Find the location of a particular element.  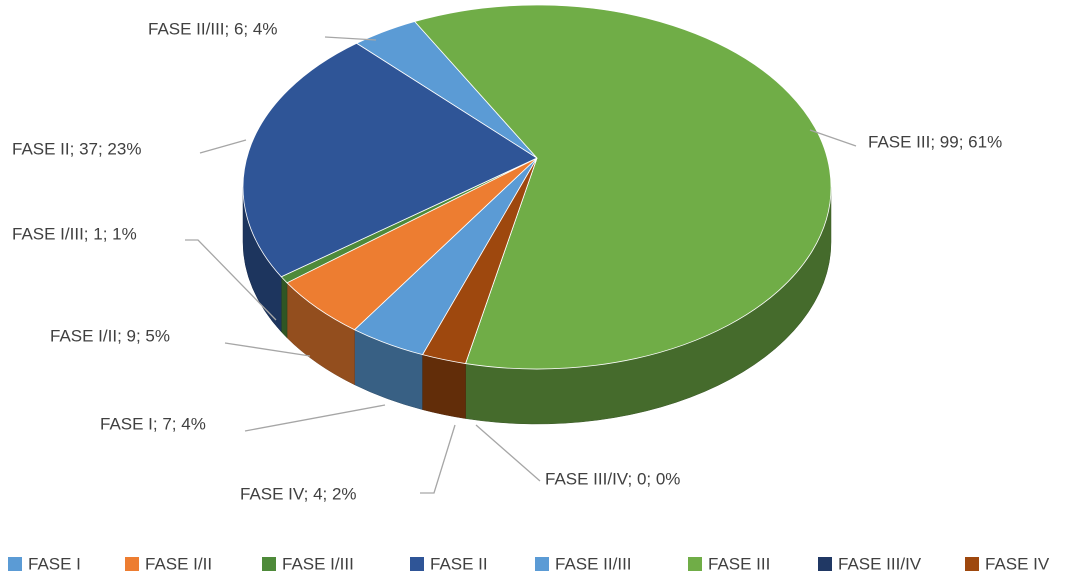

legend-label: FASE I/III is located at coordinates (318, 563).